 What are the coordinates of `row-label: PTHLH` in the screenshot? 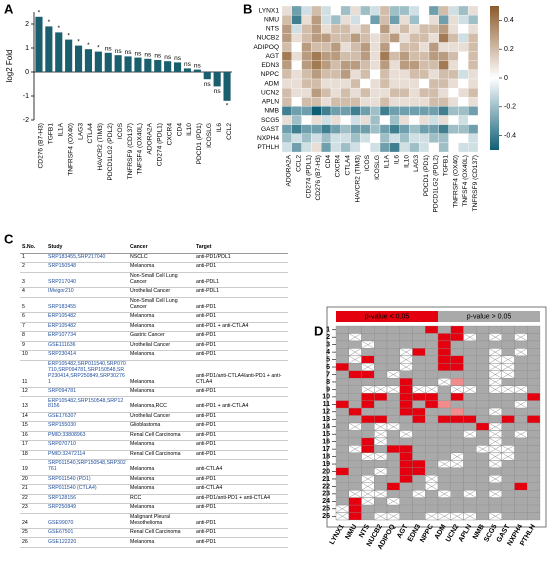 It's located at (268, 147).